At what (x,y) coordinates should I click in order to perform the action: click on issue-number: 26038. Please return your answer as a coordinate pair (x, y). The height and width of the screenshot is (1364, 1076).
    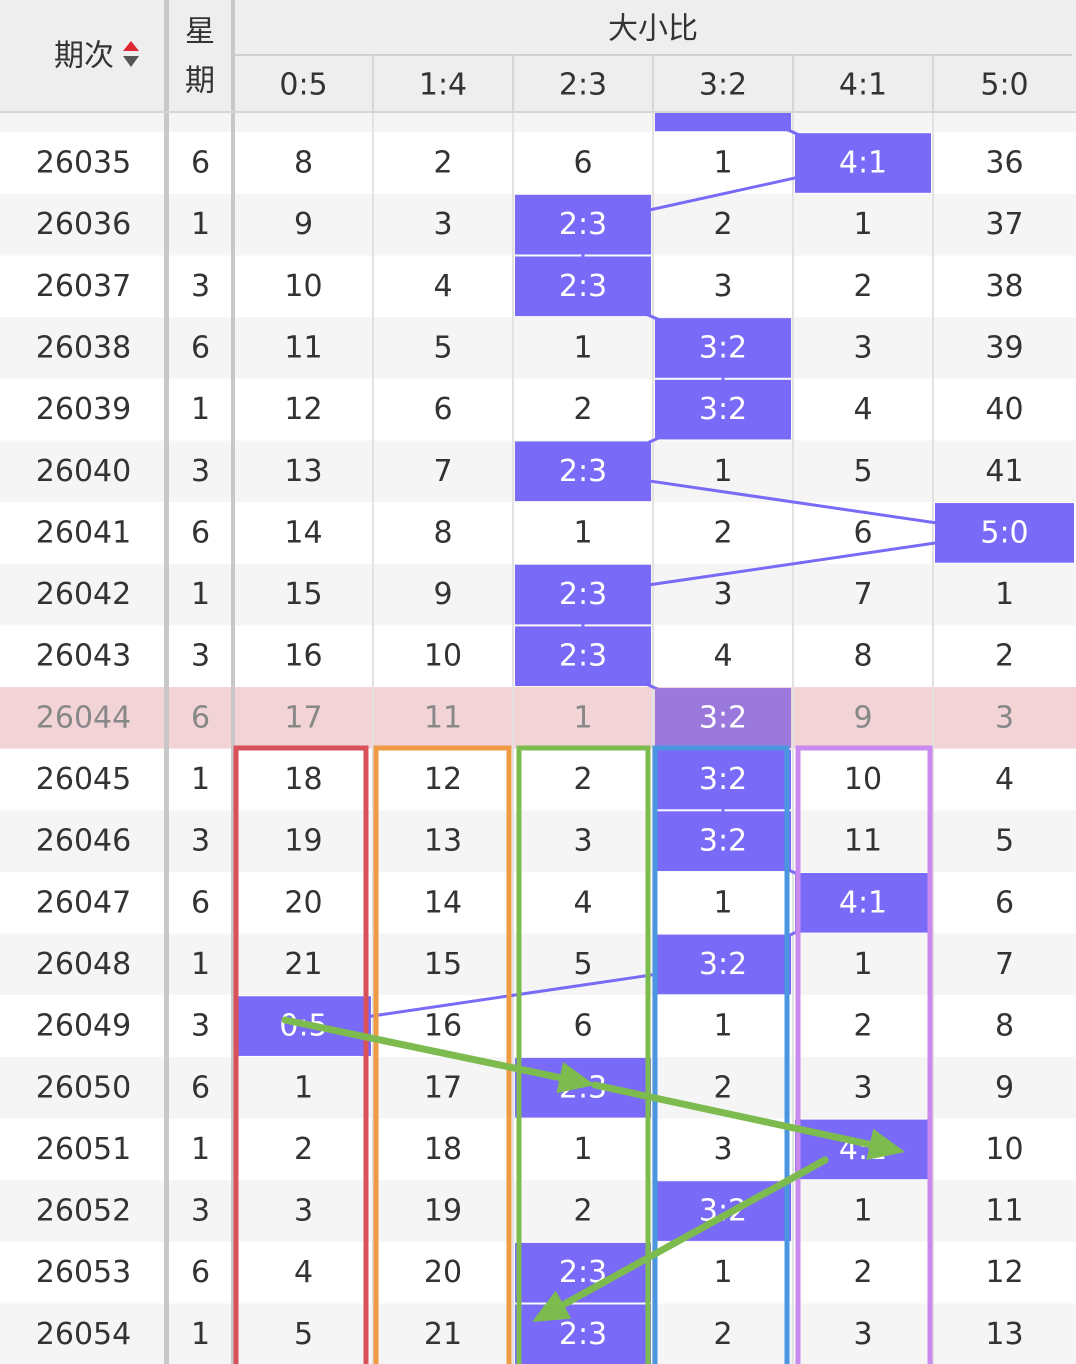
    Looking at the image, I should click on (83, 347).